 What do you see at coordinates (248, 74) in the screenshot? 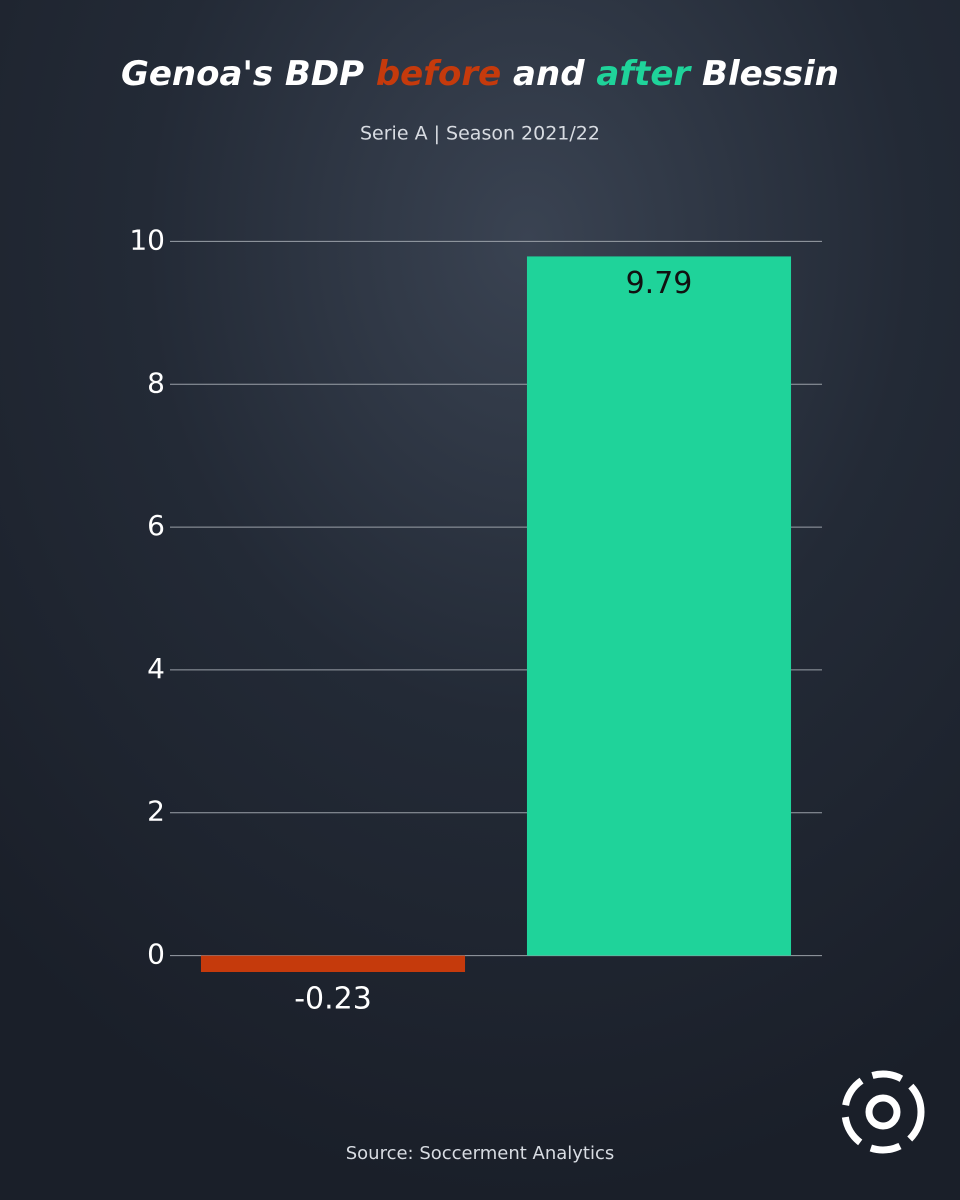
I see `title-segment: Genoa's BDP` at bounding box center [248, 74].